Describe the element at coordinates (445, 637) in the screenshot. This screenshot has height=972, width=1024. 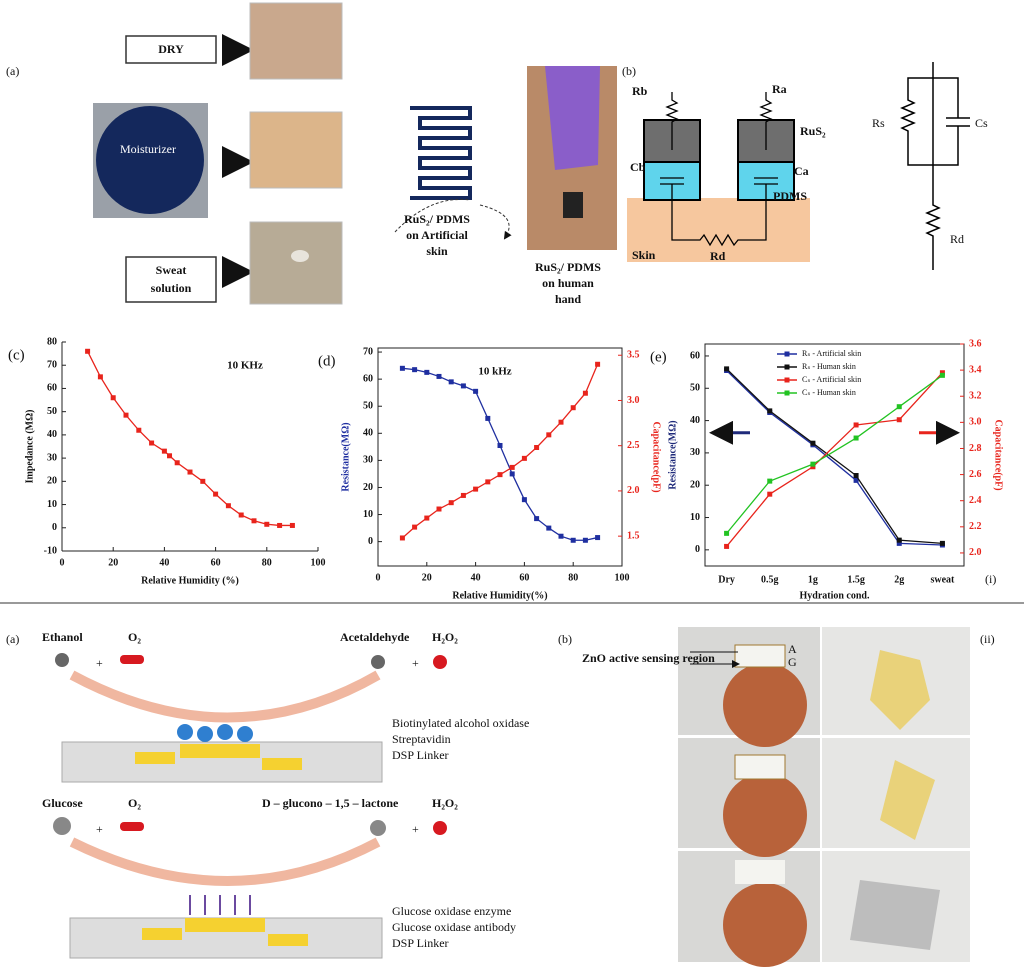
I see `label: H₂O₂` at that location.